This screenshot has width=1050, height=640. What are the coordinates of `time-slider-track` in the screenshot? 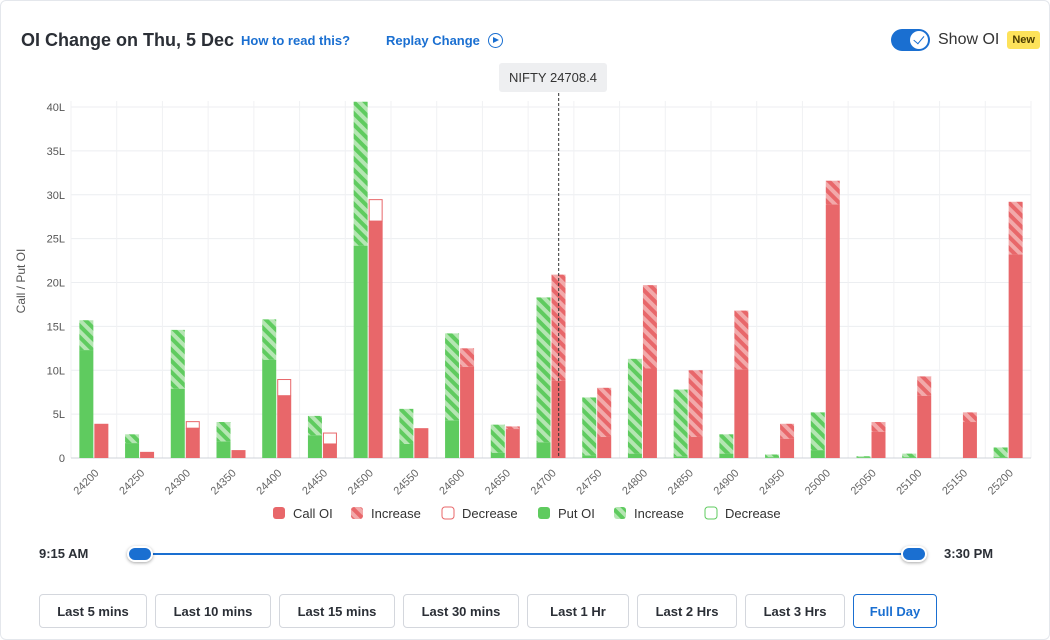 It's located at (527, 554).